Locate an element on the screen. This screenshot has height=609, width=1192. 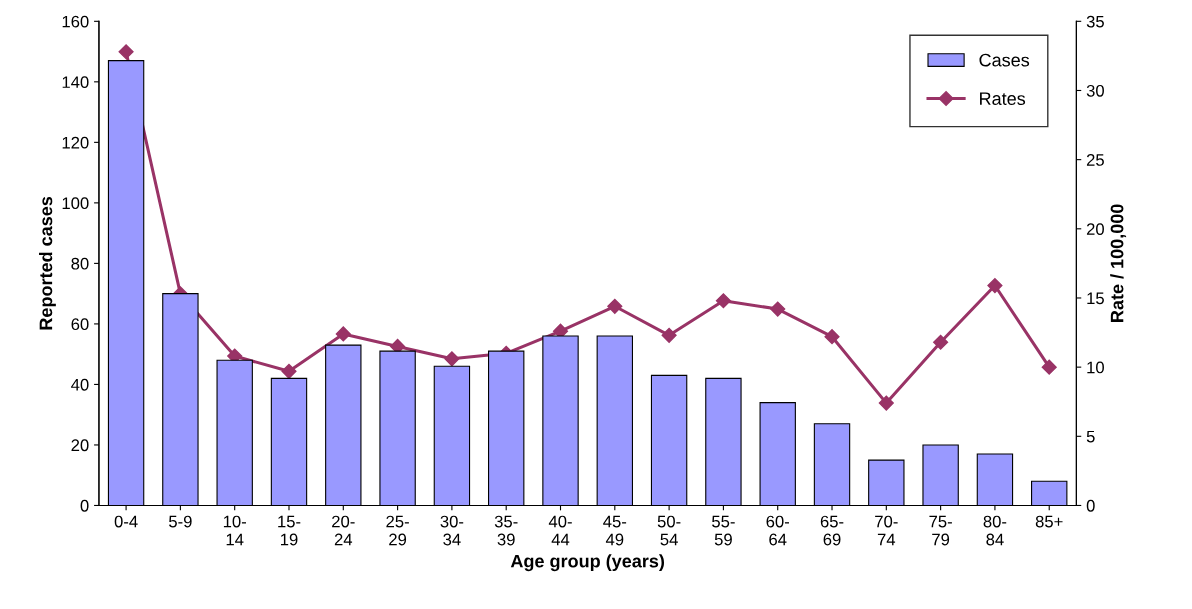
y-axis-title: Reported cases is located at coordinates (47, 263).